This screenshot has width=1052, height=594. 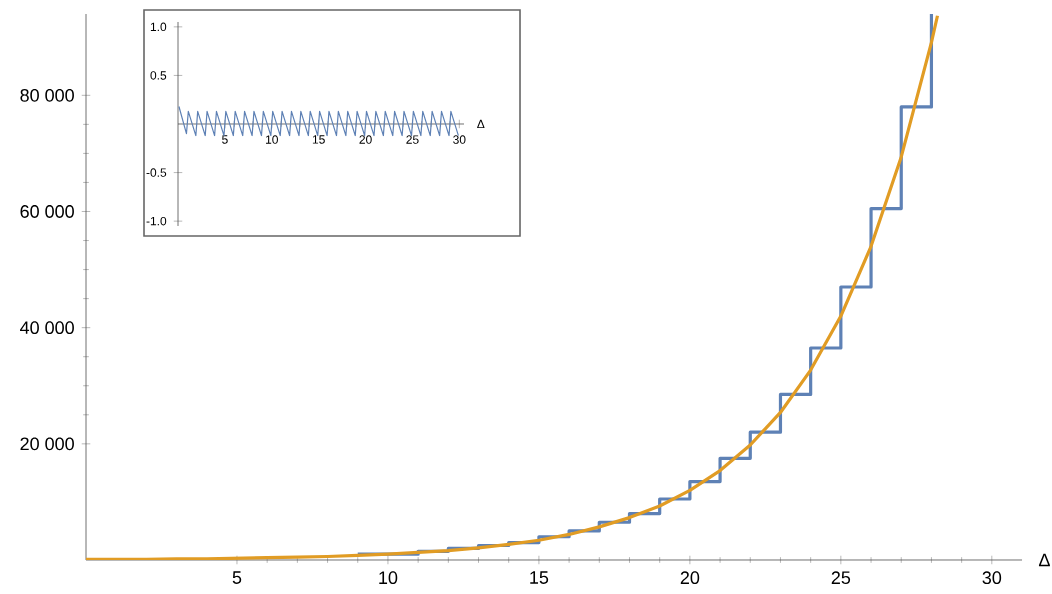 I want to click on x-tick-label: 20, so click(x=690, y=578).